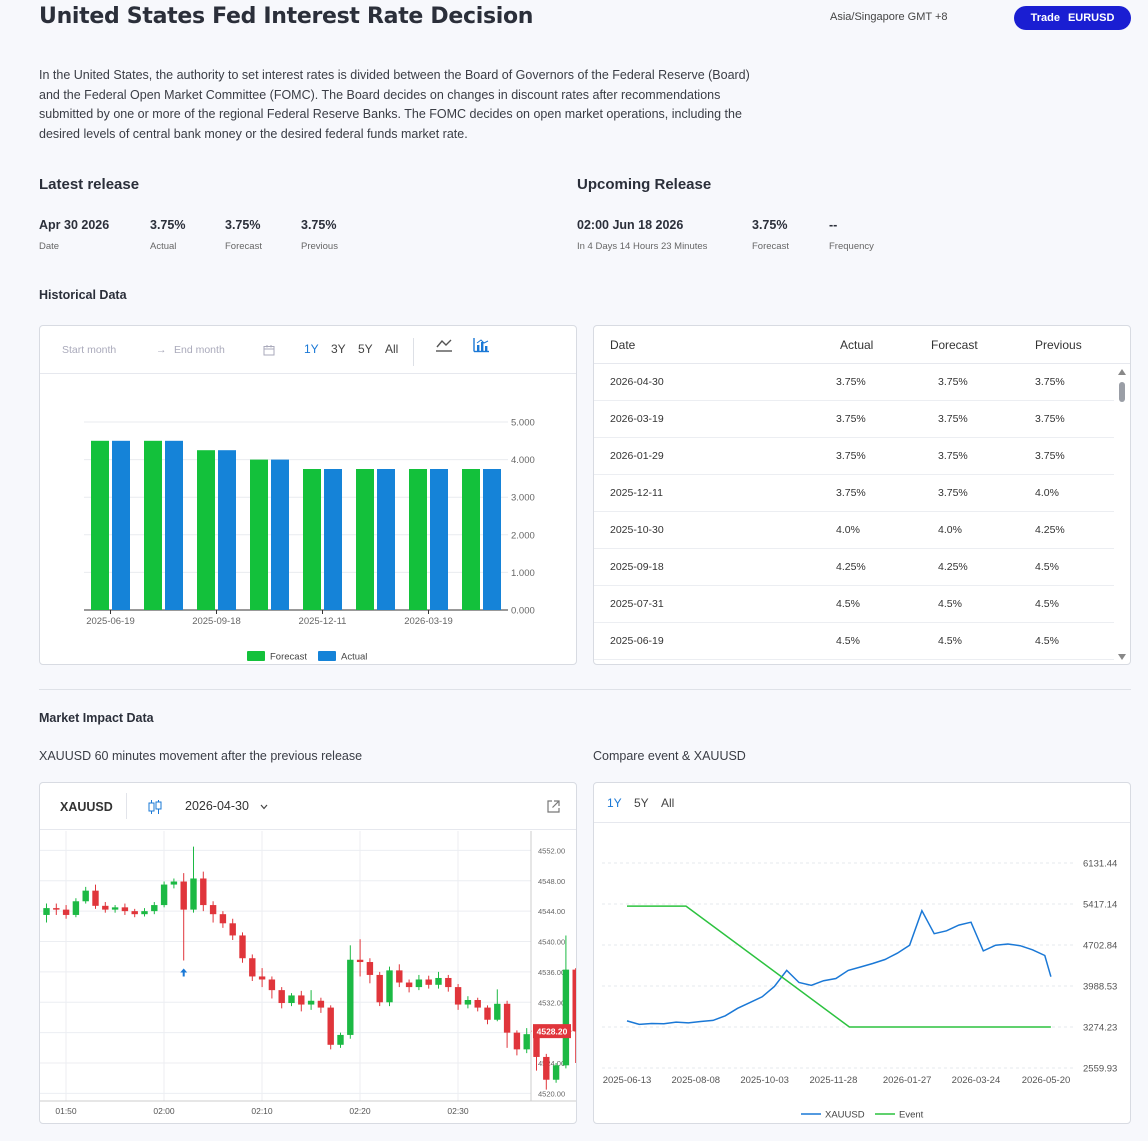 The height and width of the screenshot is (1141, 1148). What do you see at coordinates (857, 345) in the screenshot?
I see `header-actual: Actual` at bounding box center [857, 345].